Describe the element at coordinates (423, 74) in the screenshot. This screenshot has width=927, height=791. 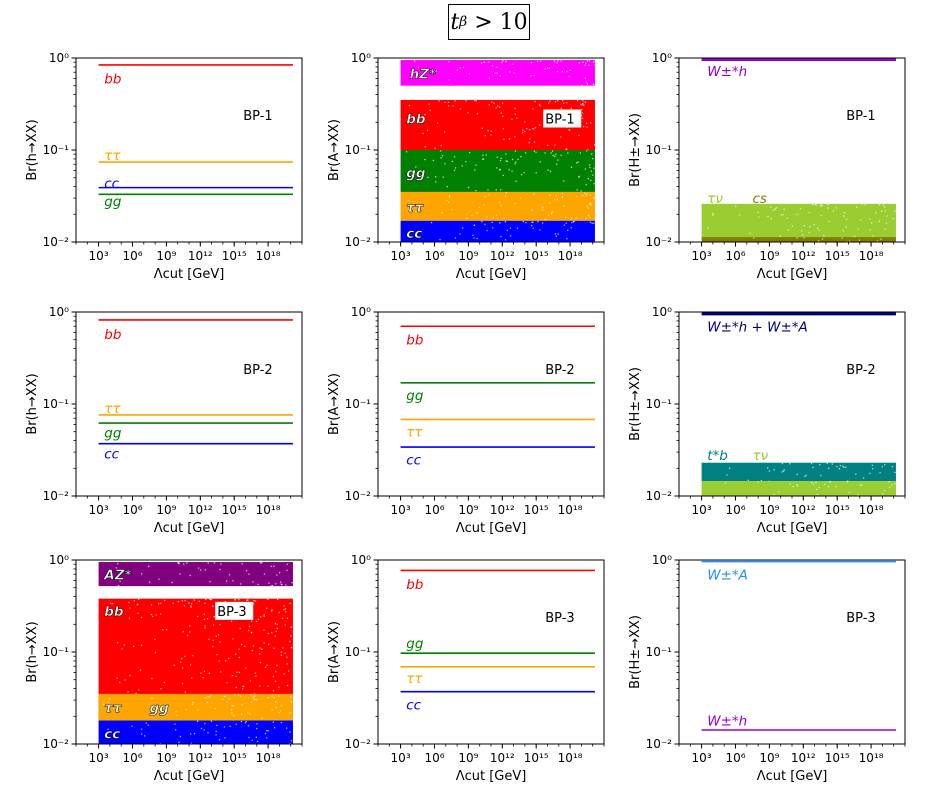
I see `series-label: hZ*` at that location.